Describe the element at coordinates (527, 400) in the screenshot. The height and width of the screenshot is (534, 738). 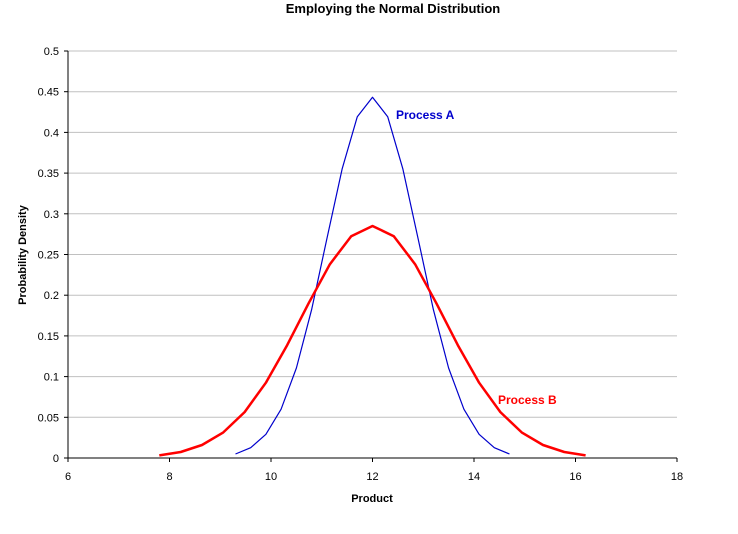
I see `series-label-process-b: Process B` at that location.